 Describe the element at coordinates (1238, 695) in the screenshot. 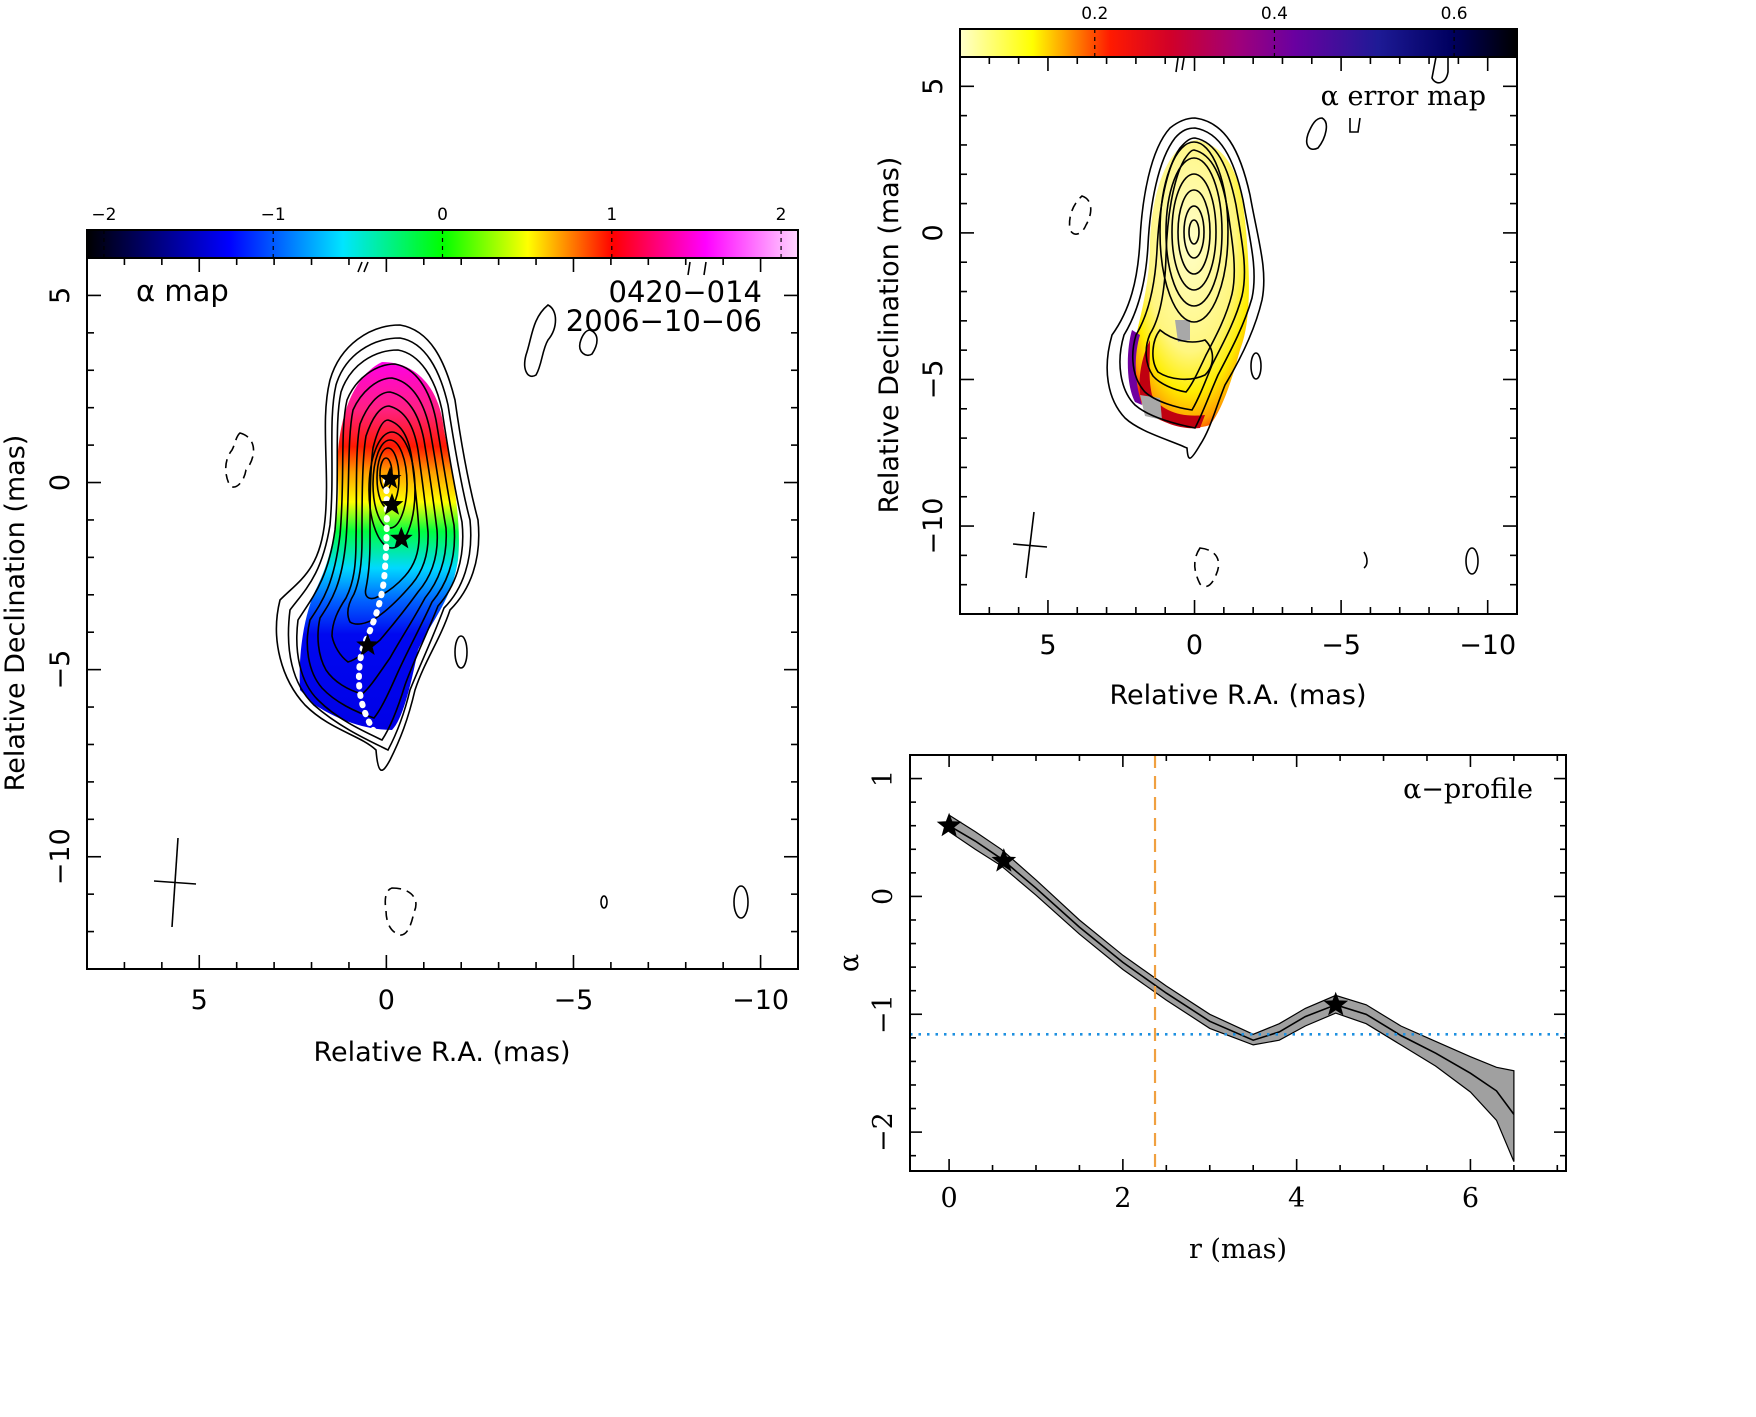

I see `error-x-axis-label: Relative R.A. (mas)` at that location.